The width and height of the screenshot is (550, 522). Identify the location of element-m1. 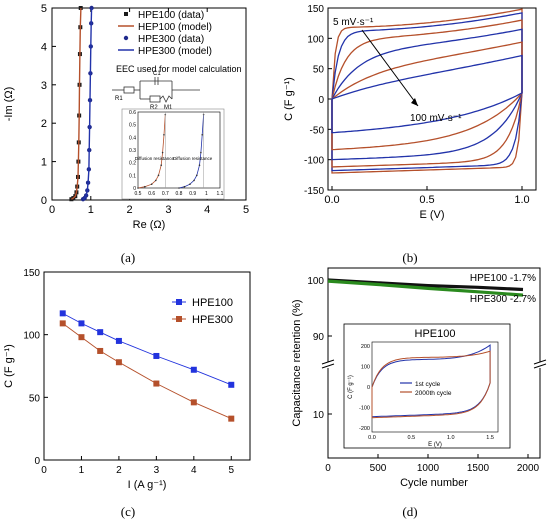
(166, 99).